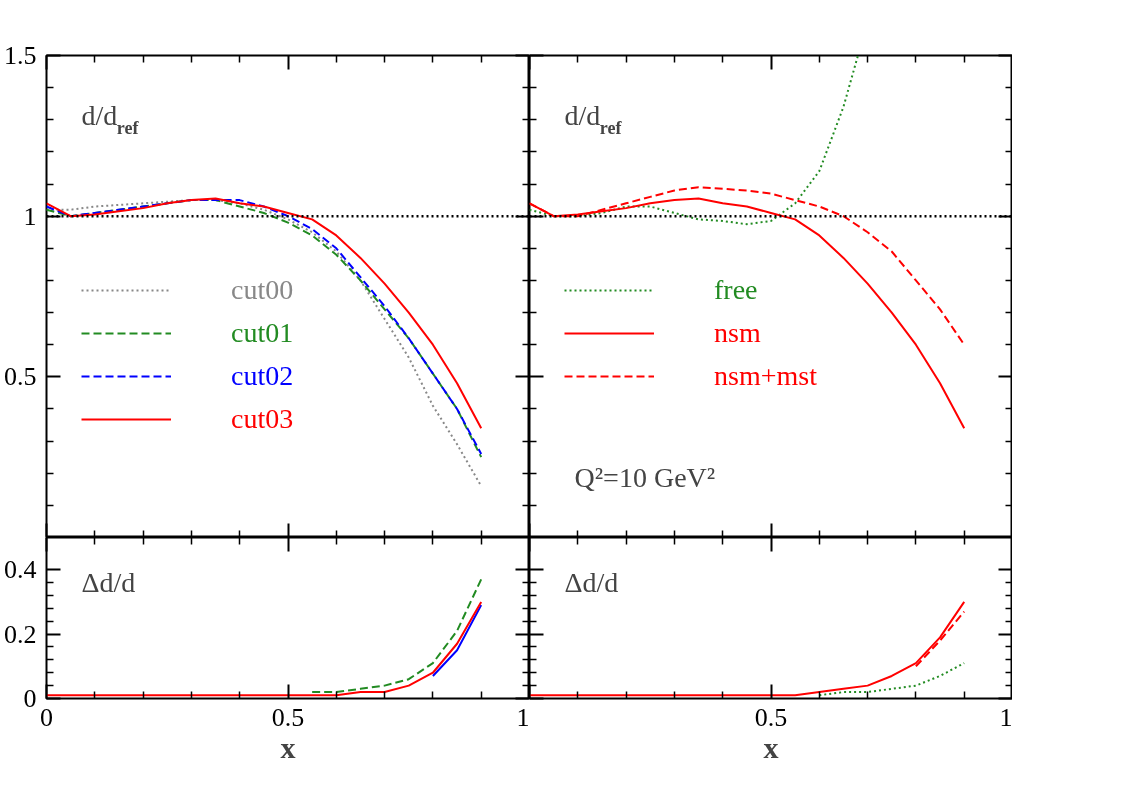 The image size is (1139, 800). I want to click on legend-label: cut03, so click(262, 418).